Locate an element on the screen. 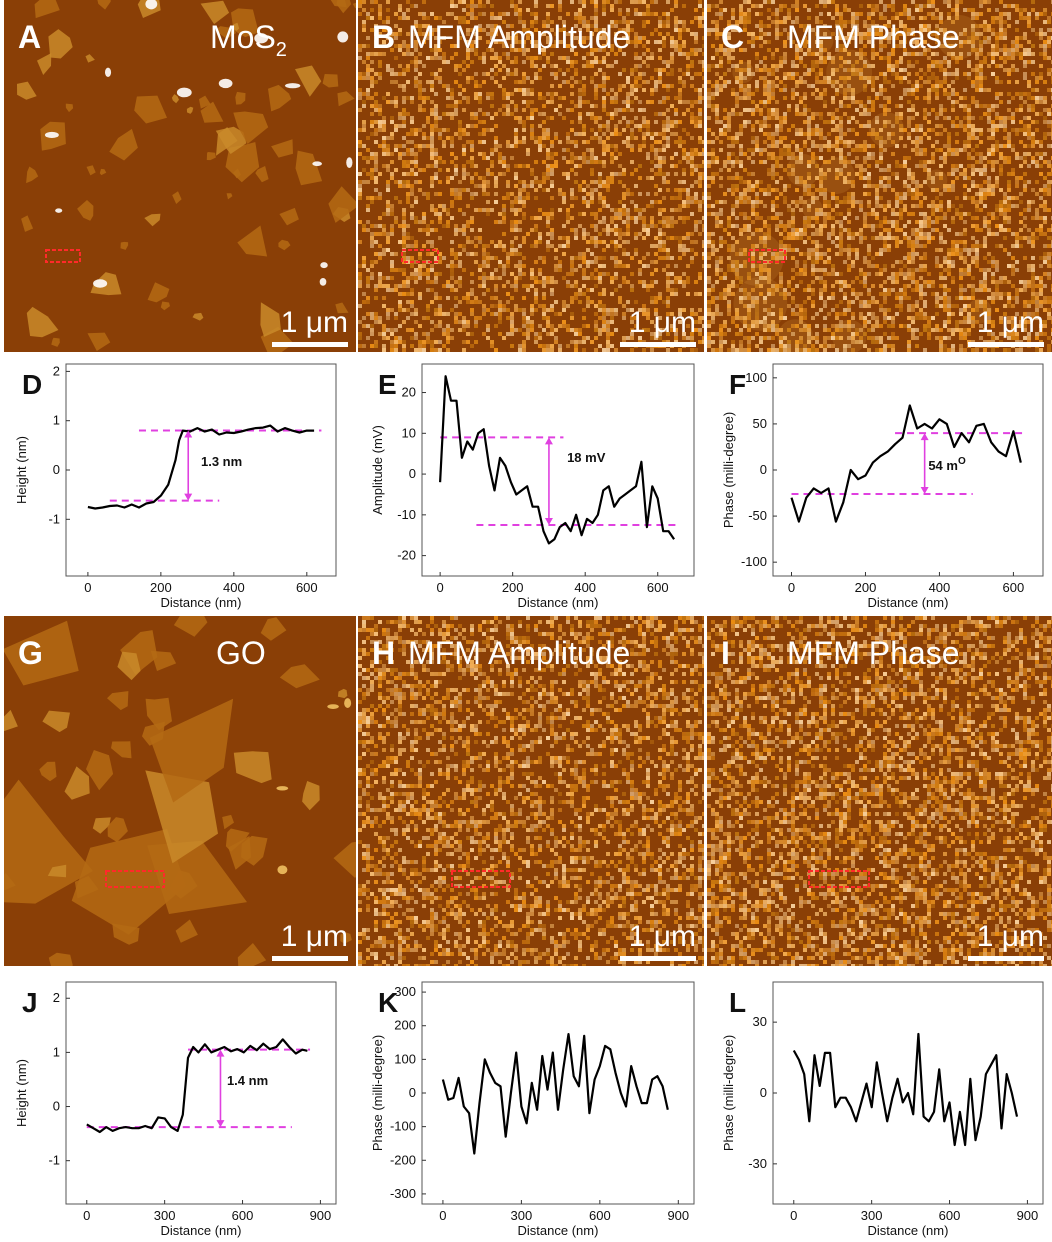 The image size is (1052, 1242). panel-letter: G is located at coordinates (30, 653).